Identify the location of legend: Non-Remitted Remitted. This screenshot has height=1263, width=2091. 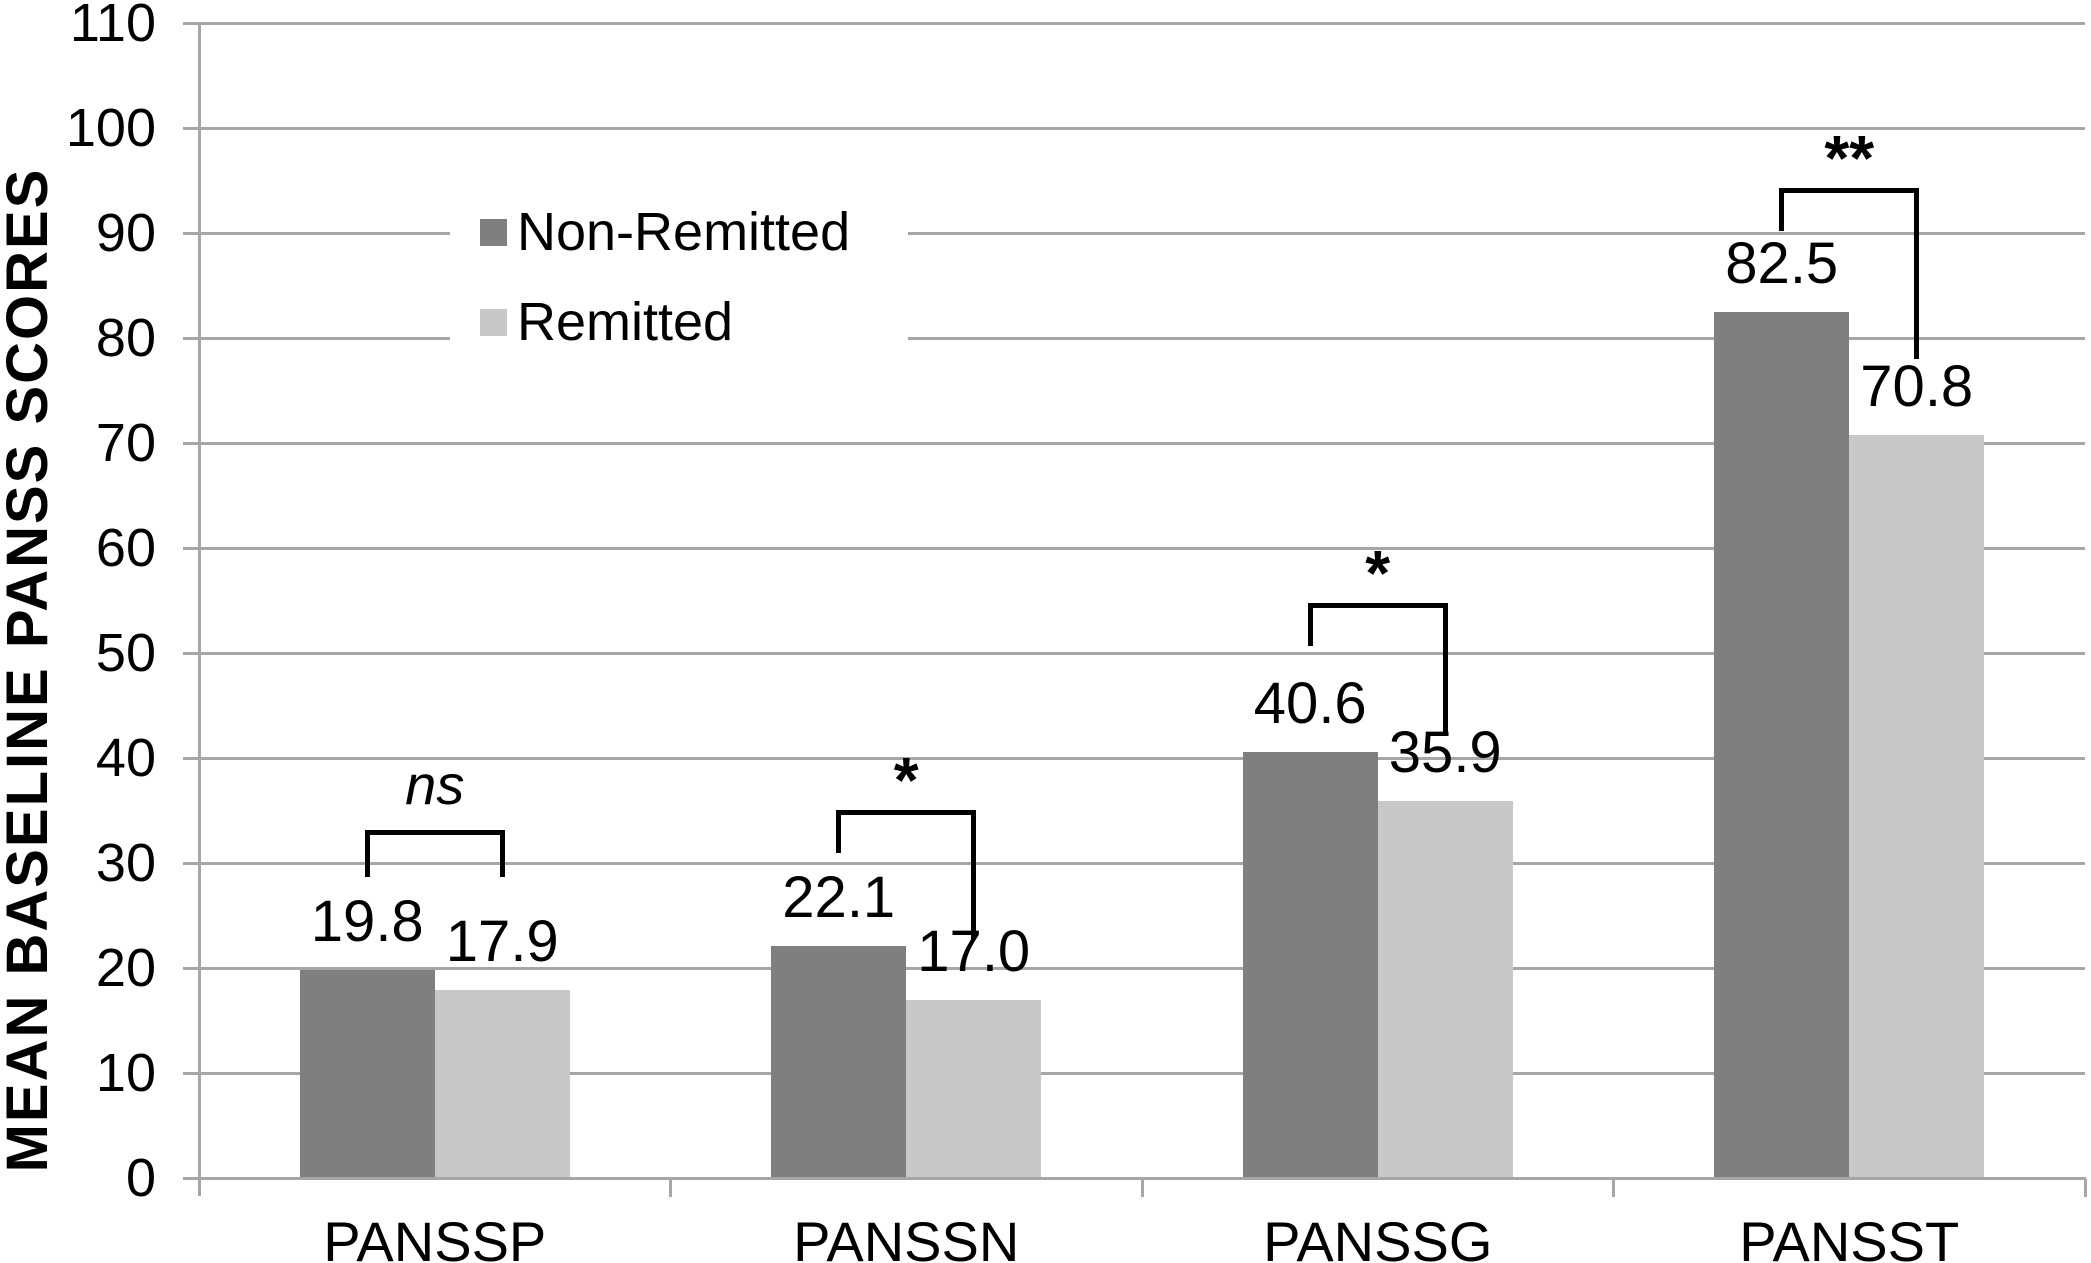
(679, 282).